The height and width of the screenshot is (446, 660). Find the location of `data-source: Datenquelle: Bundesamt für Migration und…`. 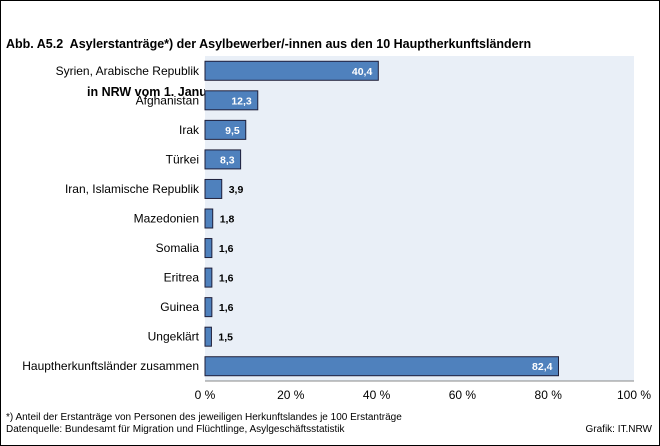

data-source: Datenquelle: Bundesamt für Migration und… is located at coordinates (175, 429).